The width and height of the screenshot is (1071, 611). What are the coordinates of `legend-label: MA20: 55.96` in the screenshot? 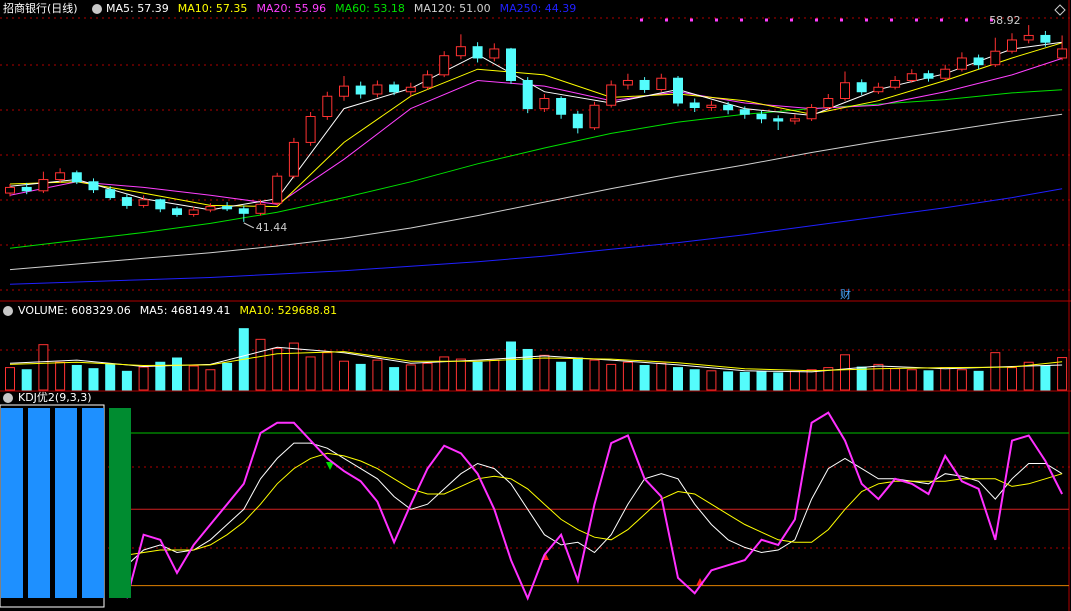 It's located at (291, 8).